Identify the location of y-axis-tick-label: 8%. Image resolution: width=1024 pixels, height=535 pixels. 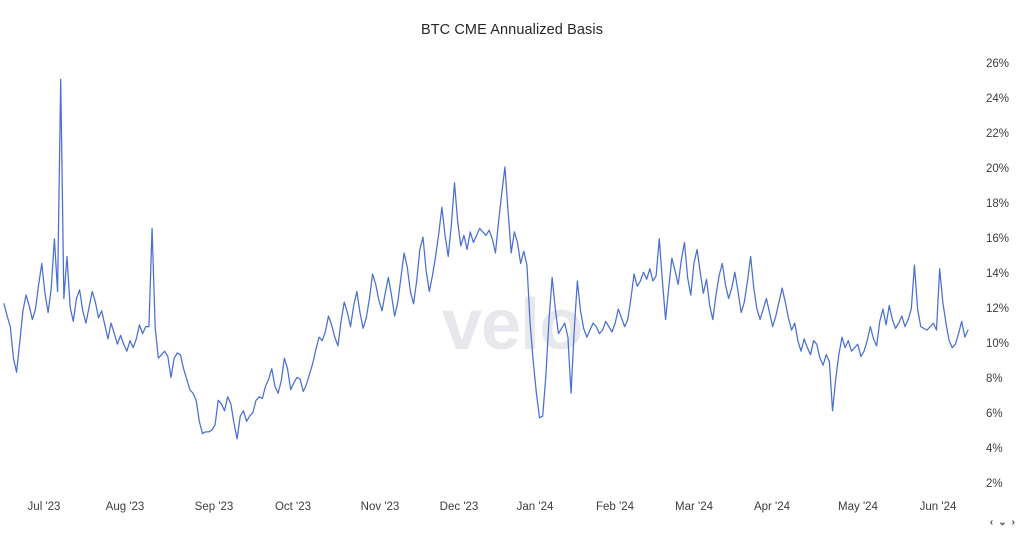
(994, 379).